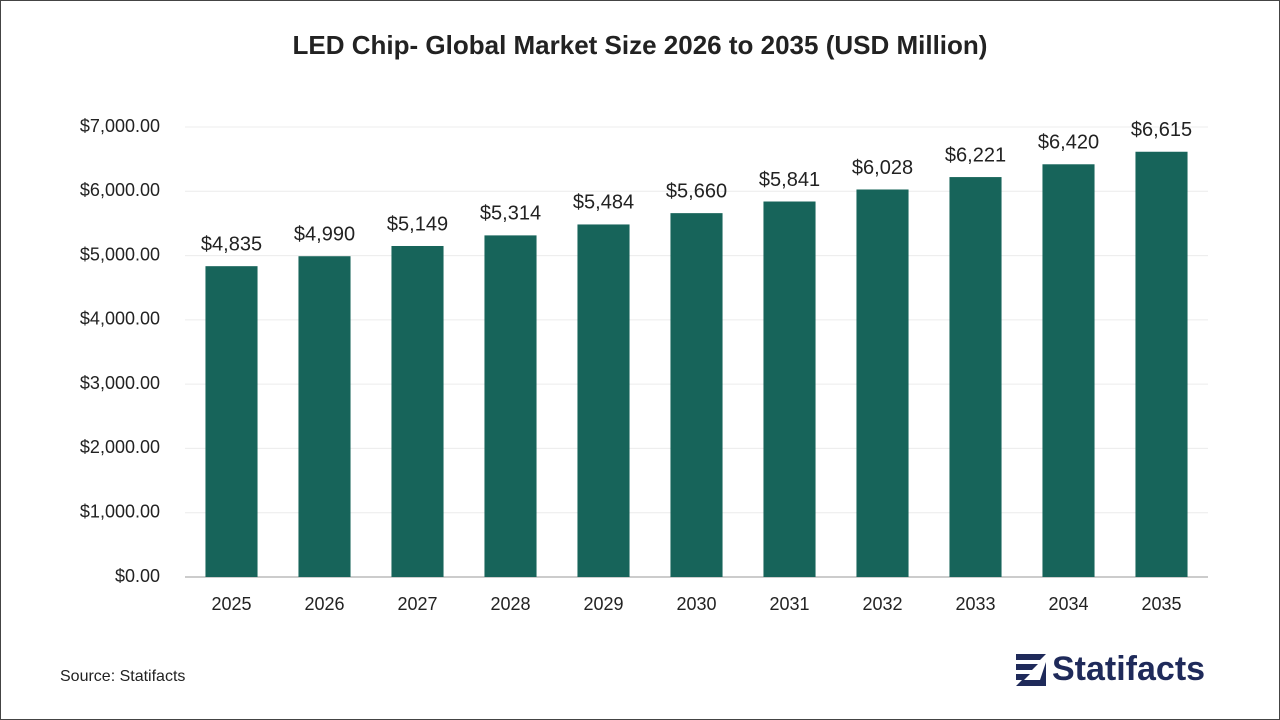 This screenshot has height=720, width=1280. I want to click on value-label: $5,149, so click(417, 224).